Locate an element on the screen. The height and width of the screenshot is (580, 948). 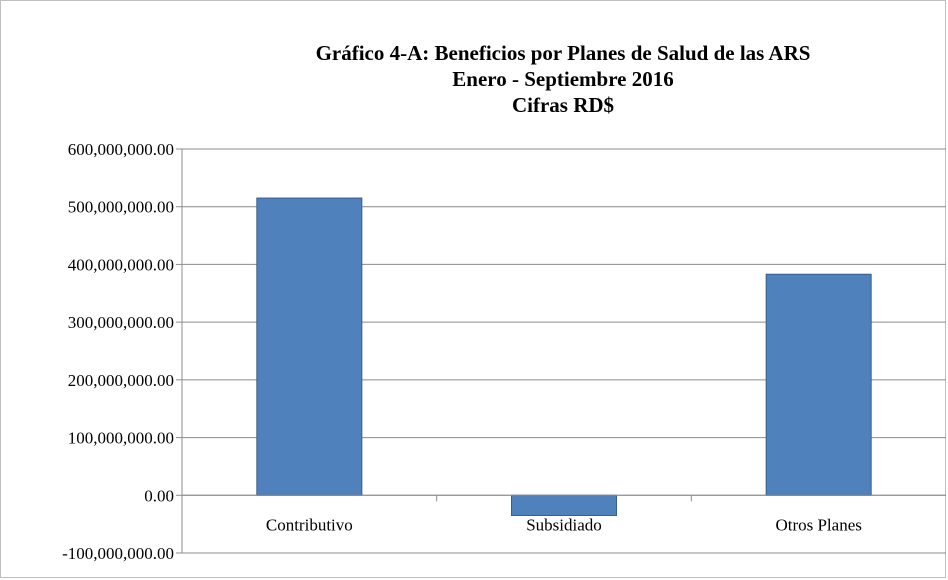
y-tick-label: 100,000,000.00 is located at coordinates (121, 438).